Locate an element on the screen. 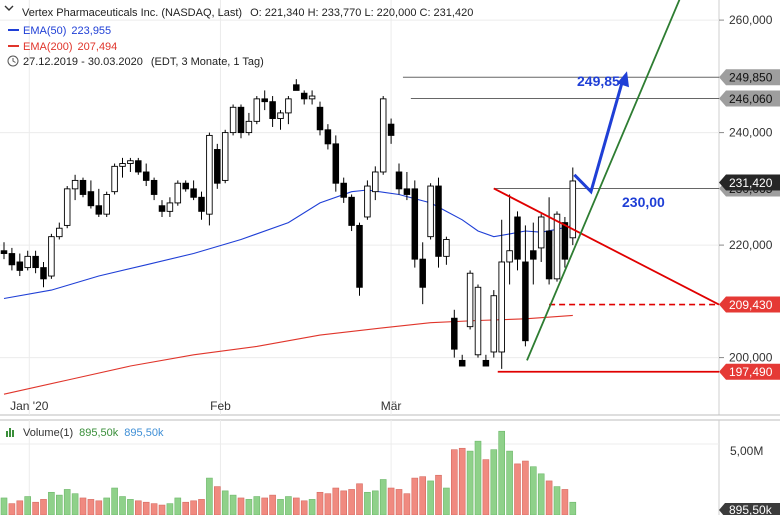  uptrend-line is located at coordinates (603, 180).